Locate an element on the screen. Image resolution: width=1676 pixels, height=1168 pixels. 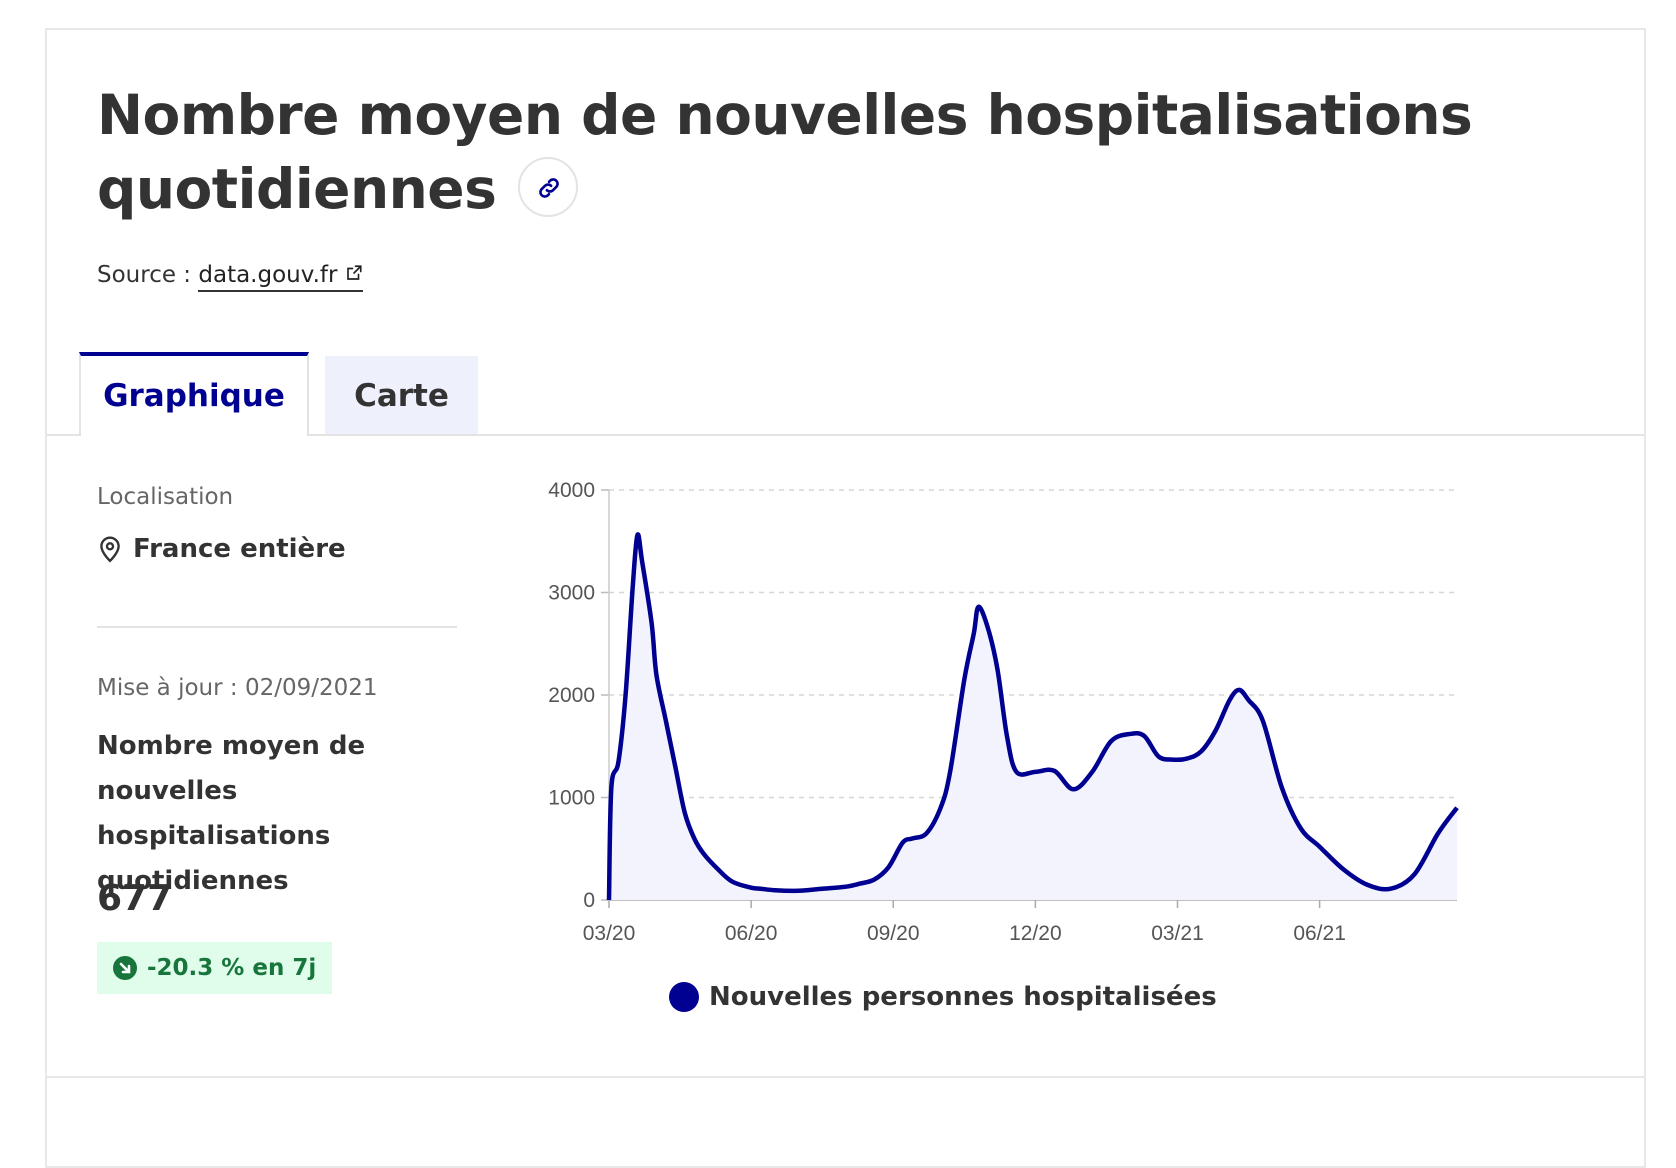
indicator-value: 677 is located at coordinates (134, 898).